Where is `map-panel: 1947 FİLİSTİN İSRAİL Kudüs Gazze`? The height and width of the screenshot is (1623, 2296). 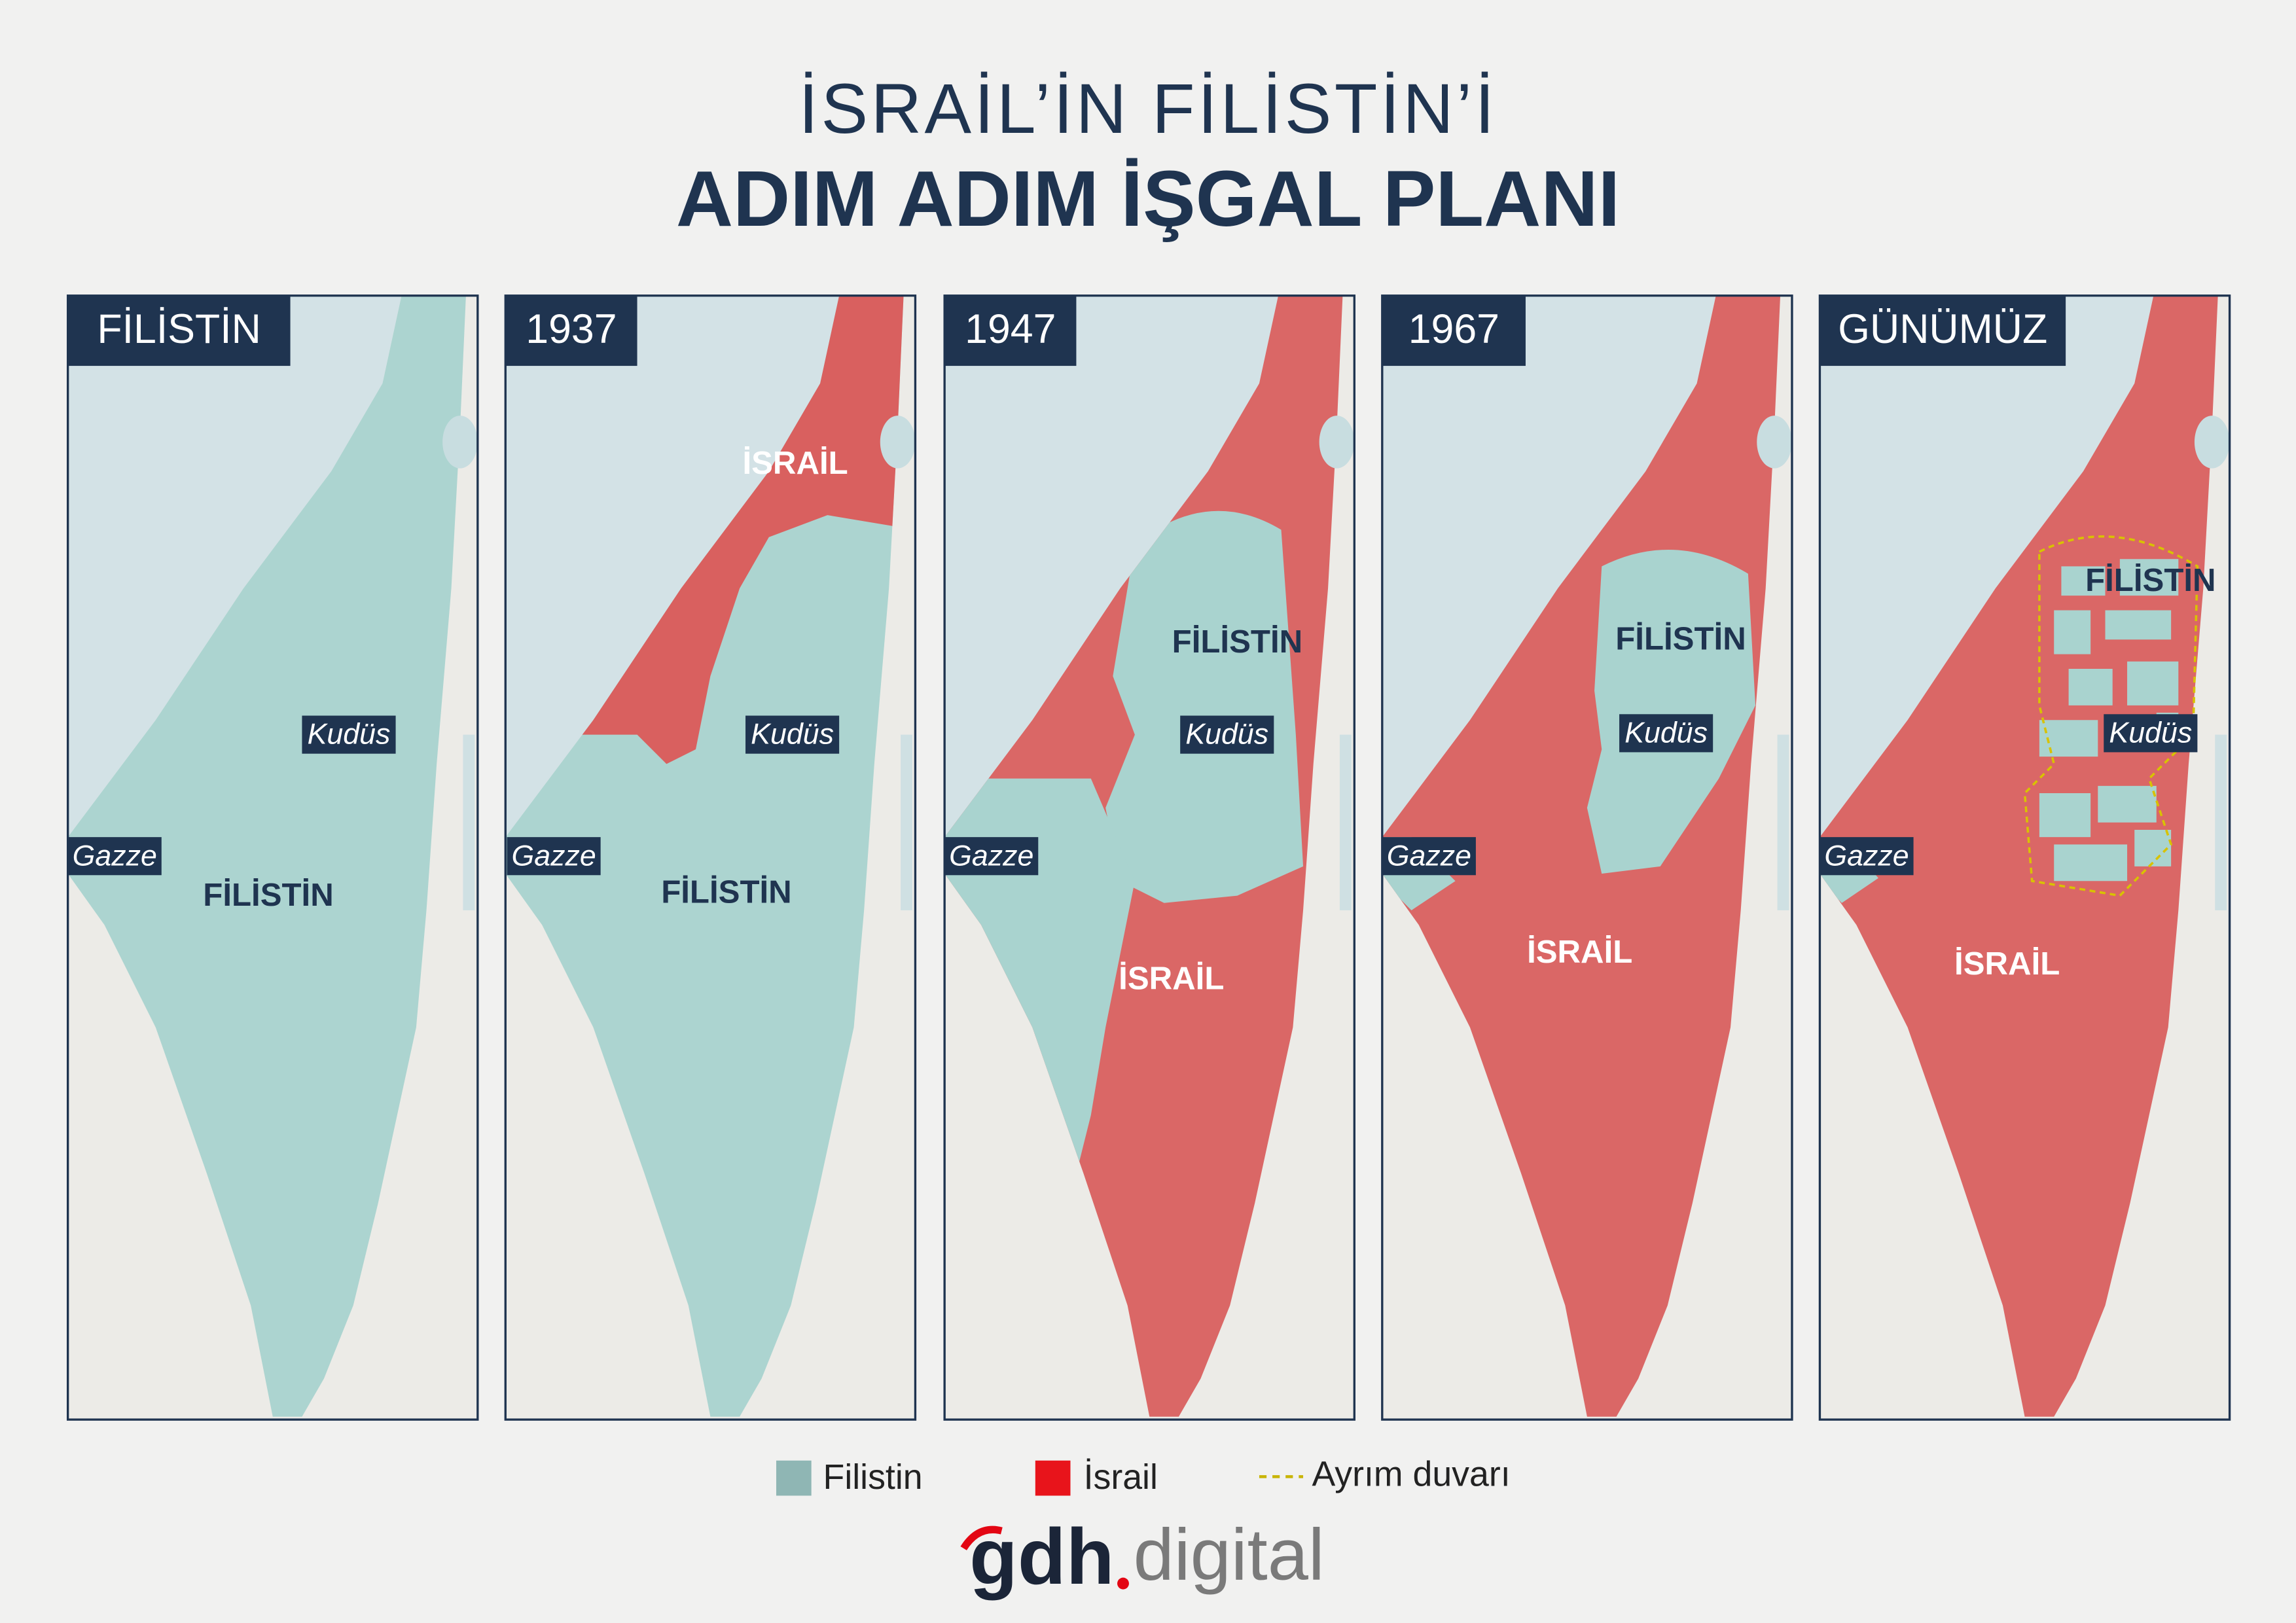
map-panel: 1947 FİLİSTİN İSRAİL Kudüs Gazze is located at coordinates (1149, 857).